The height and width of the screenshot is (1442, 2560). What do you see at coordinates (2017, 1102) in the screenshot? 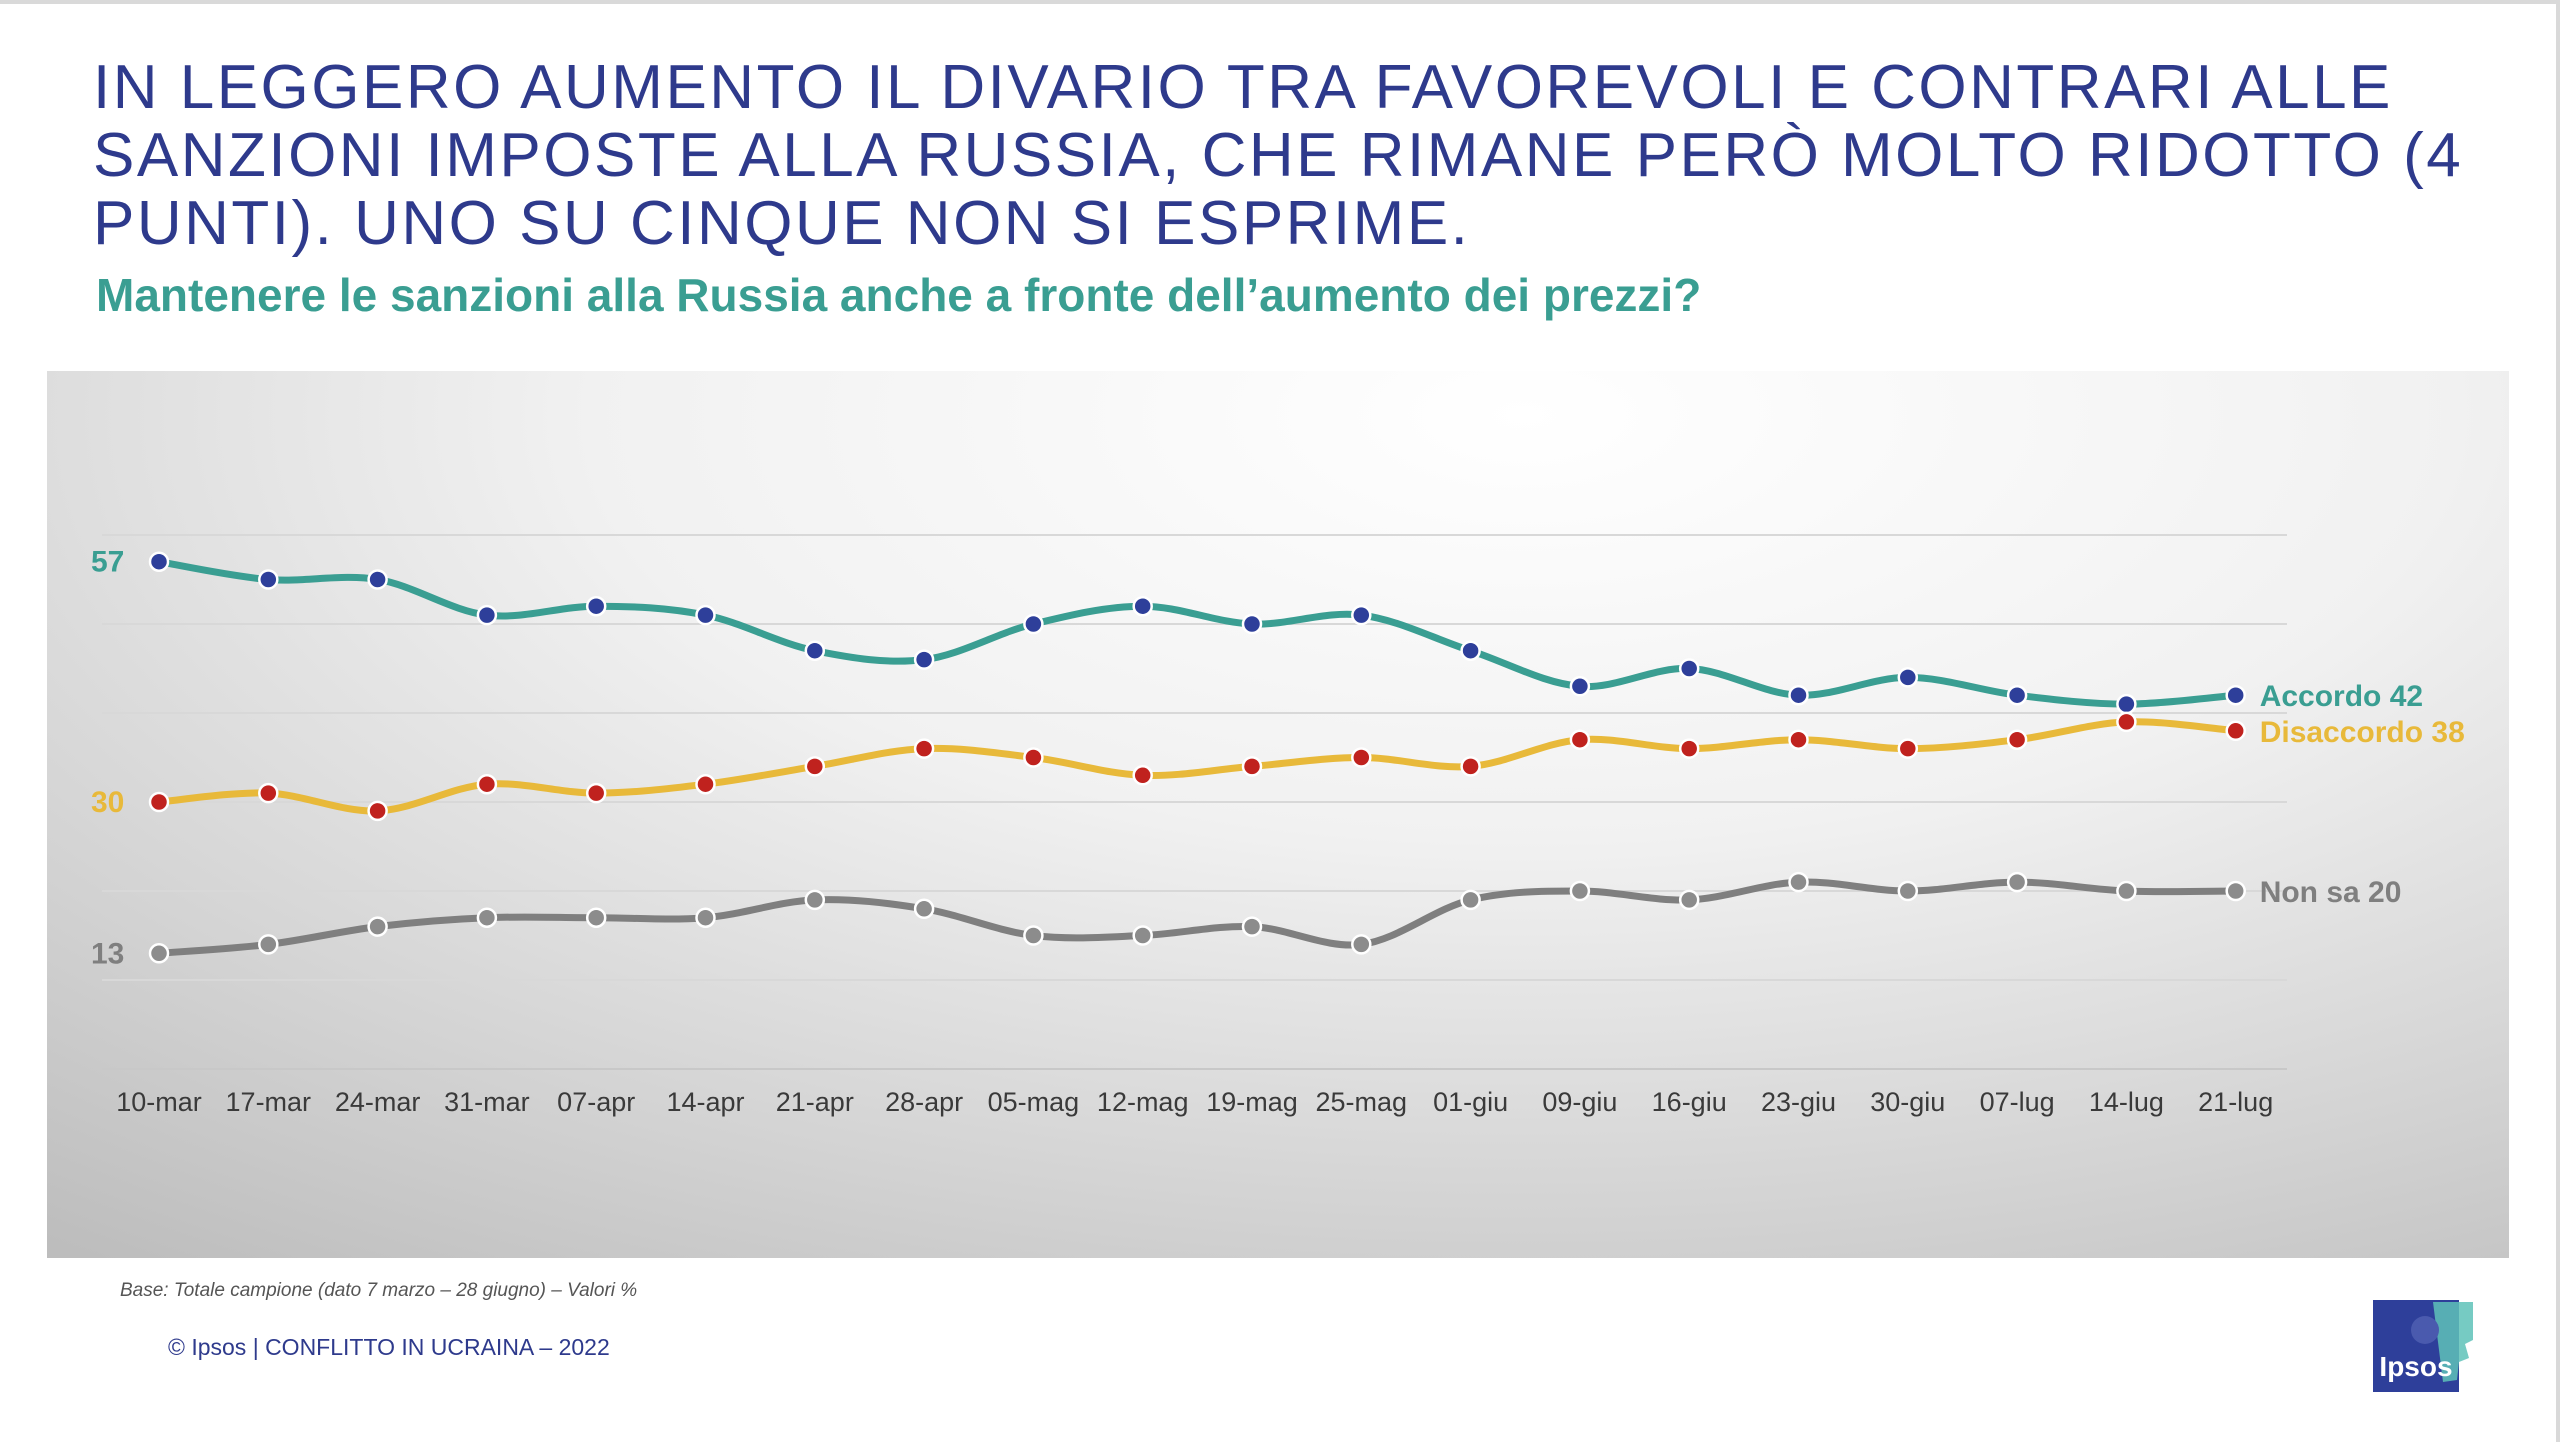
I see `x-tick-label: 07-lug` at bounding box center [2017, 1102].